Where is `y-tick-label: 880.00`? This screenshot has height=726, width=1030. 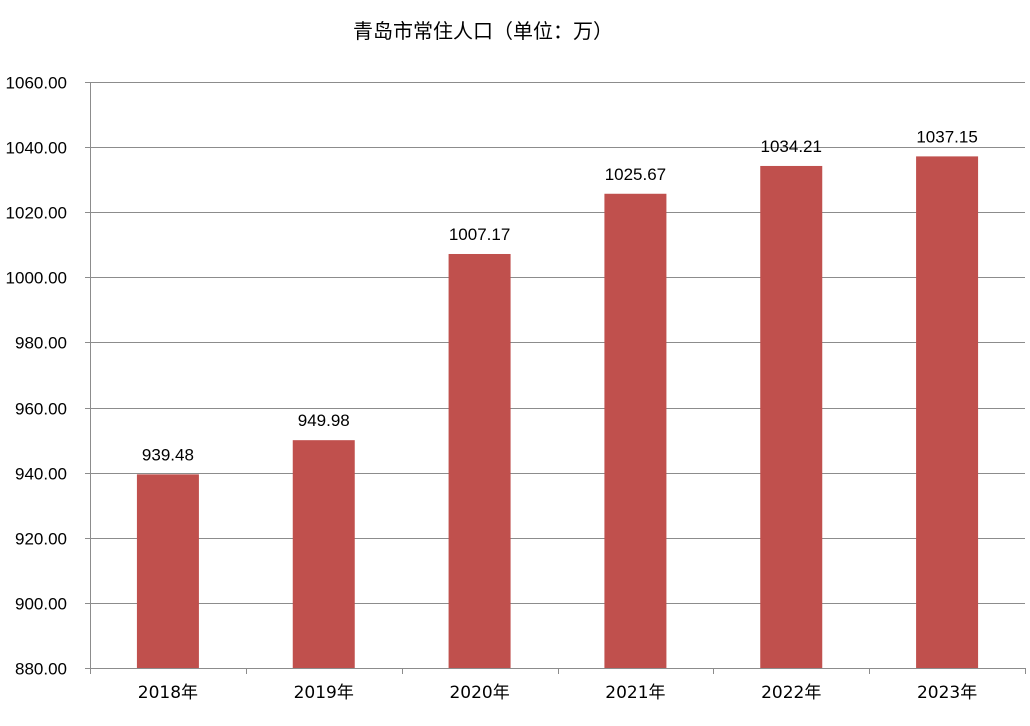
y-tick-label: 880.00 is located at coordinates (41, 669).